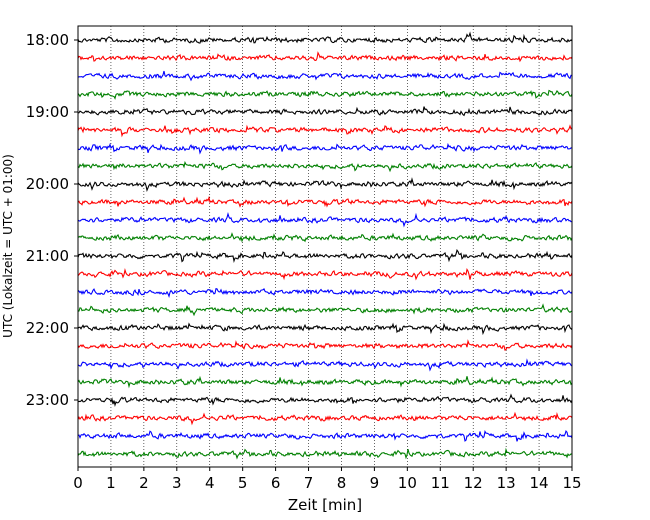 Image resolution: width=650 pixels, height=520 pixels. Describe the element at coordinates (47, 328) in the screenshot. I see `y-tick-label: 22:00` at that location.